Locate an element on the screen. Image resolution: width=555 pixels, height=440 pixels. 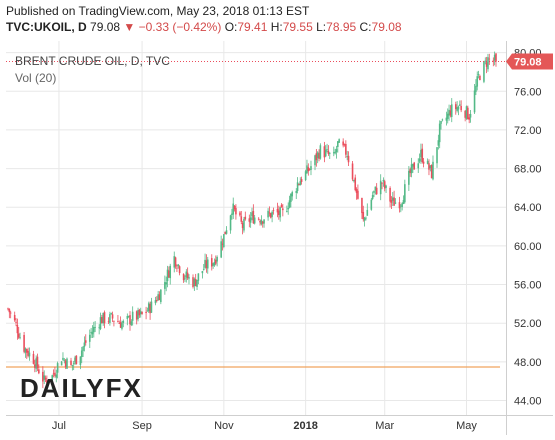
y-tick-label: 44.00 is located at coordinates (528, 402).